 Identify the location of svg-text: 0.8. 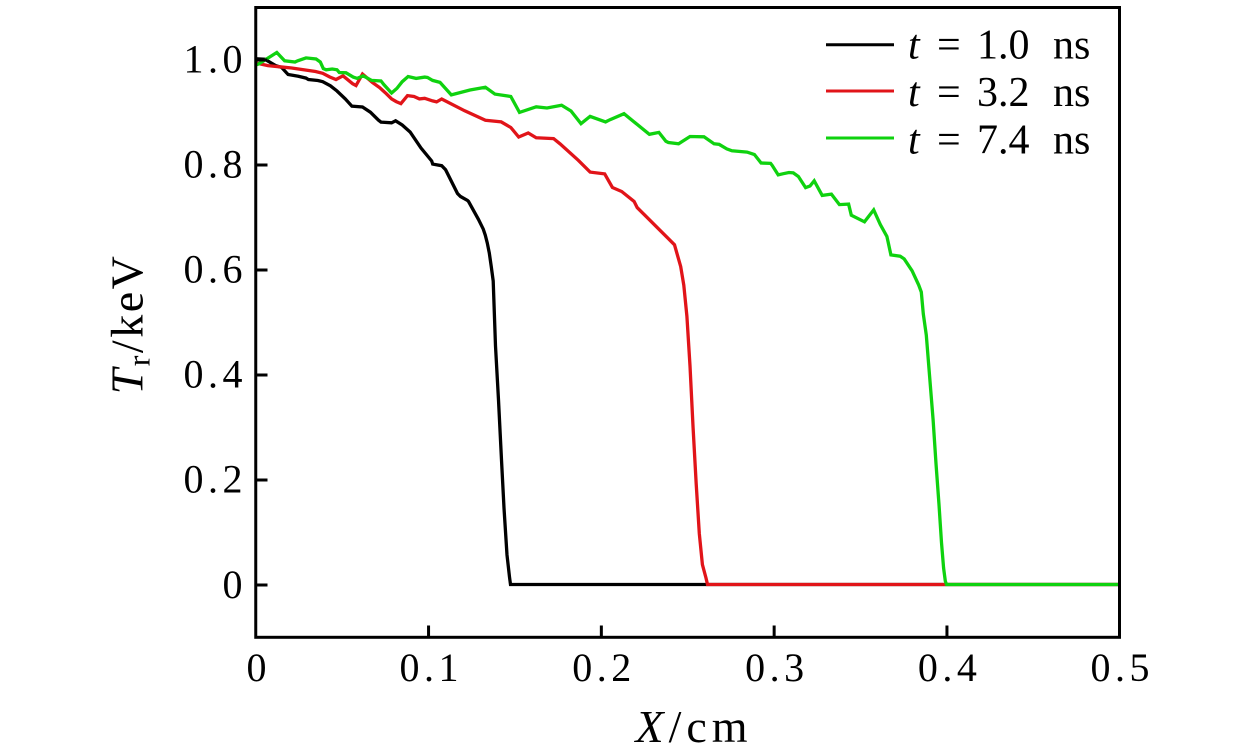
(213, 164).